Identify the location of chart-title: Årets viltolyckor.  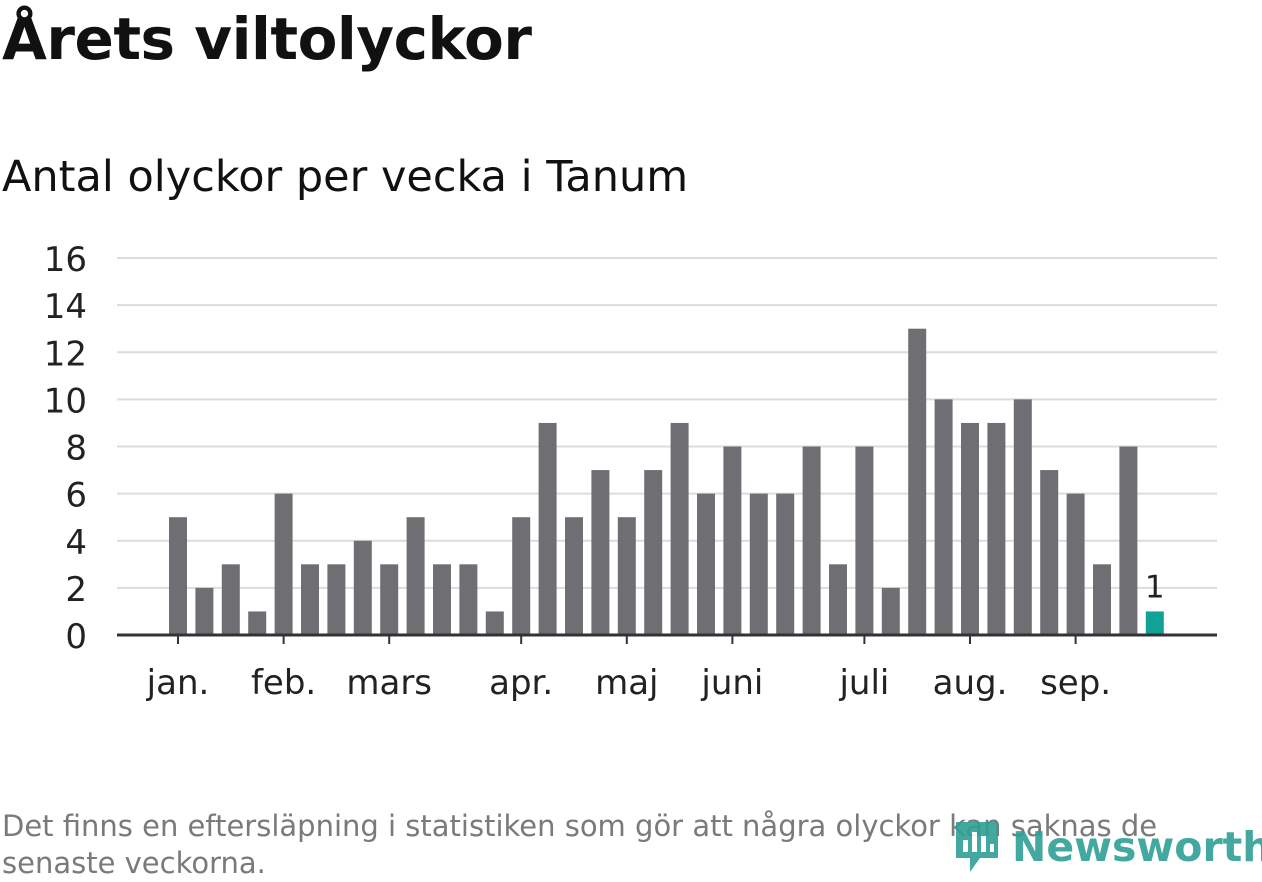
(267, 39).